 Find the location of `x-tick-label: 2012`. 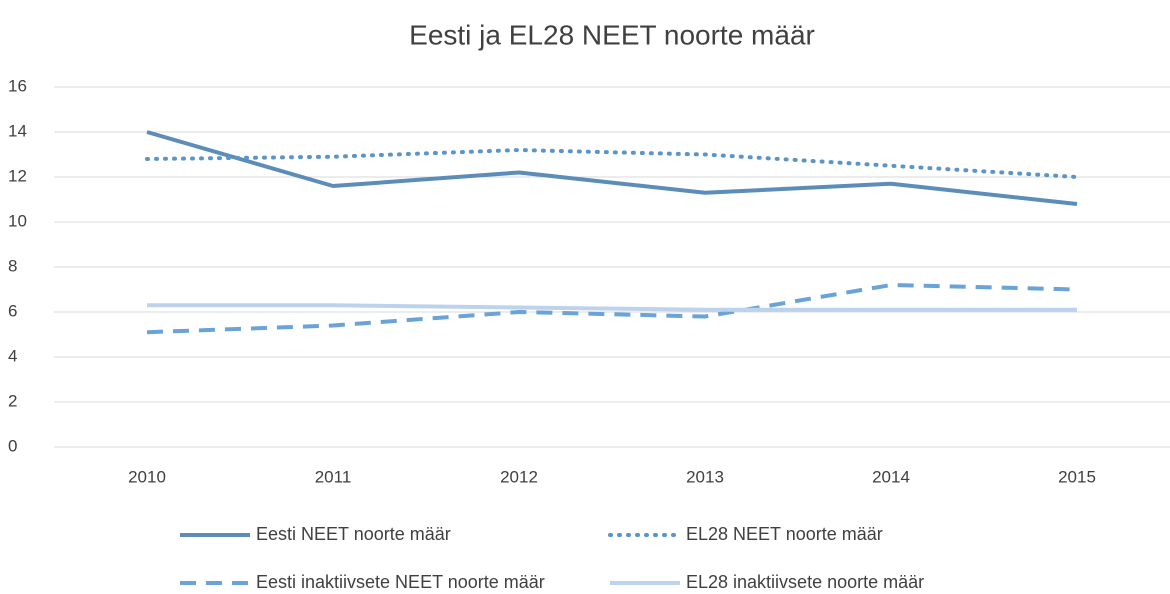

x-tick-label: 2012 is located at coordinates (519, 476).